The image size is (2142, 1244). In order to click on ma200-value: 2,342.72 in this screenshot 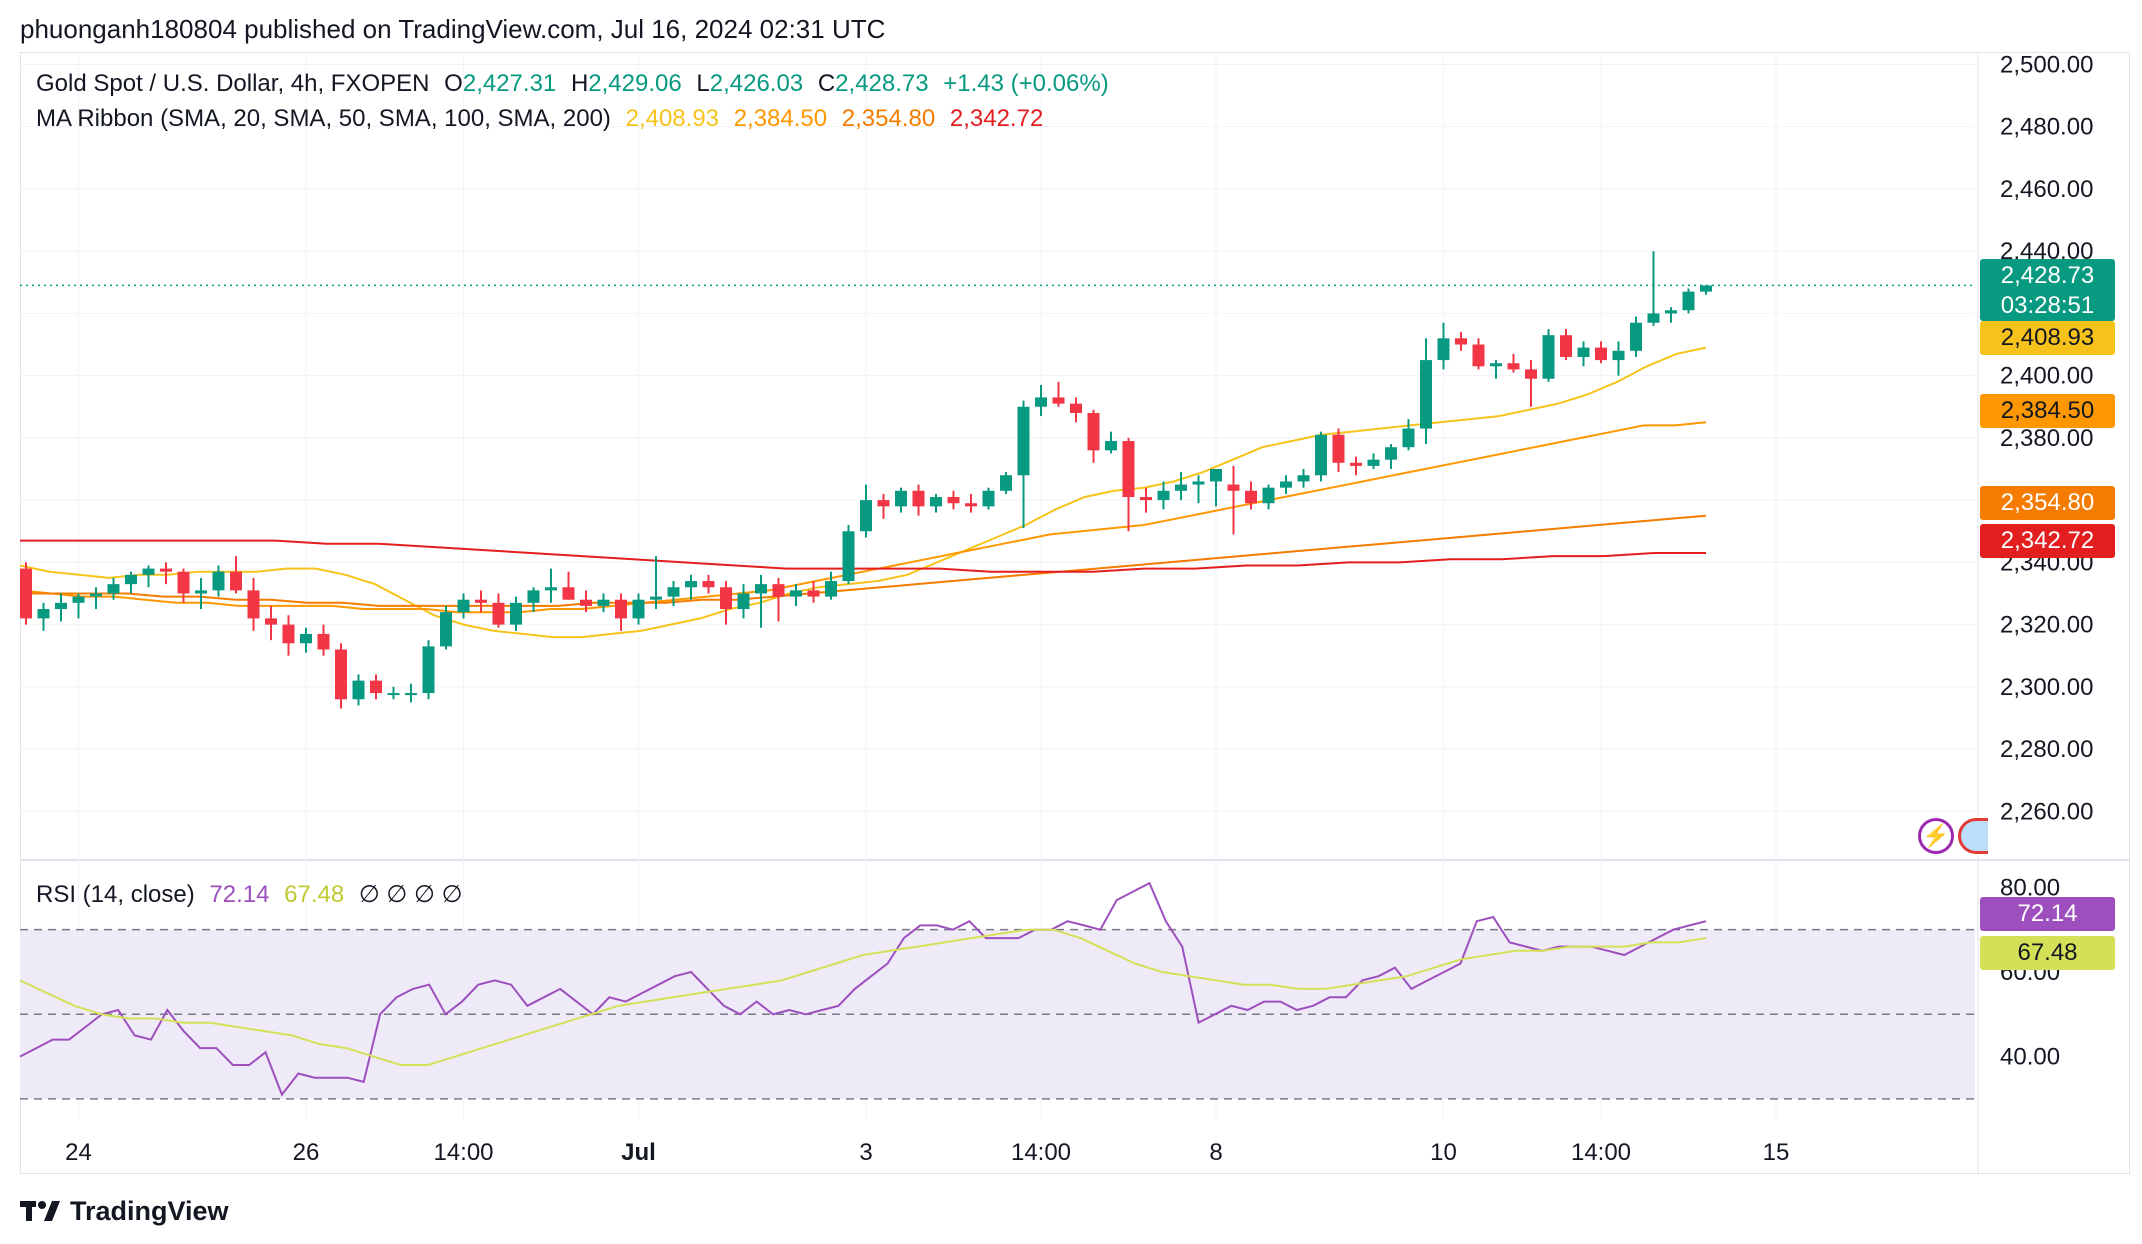, I will do `click(996, 118)`.